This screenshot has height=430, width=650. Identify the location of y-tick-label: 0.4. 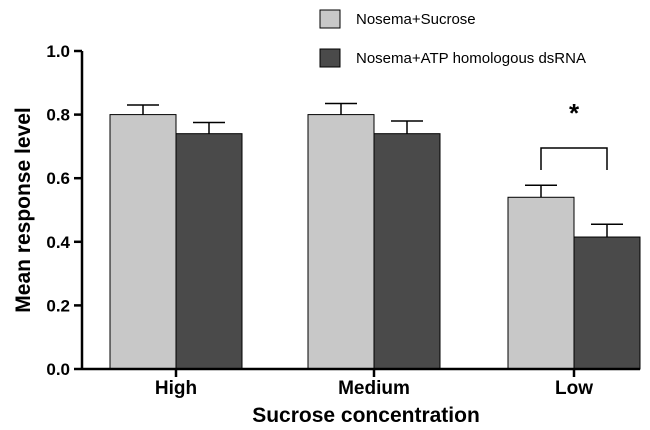
(58, 242).